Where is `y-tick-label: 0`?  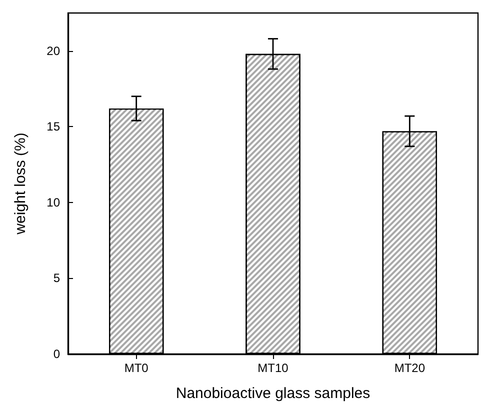 y-tick-label: 0 is located at coordinates (56, 354).